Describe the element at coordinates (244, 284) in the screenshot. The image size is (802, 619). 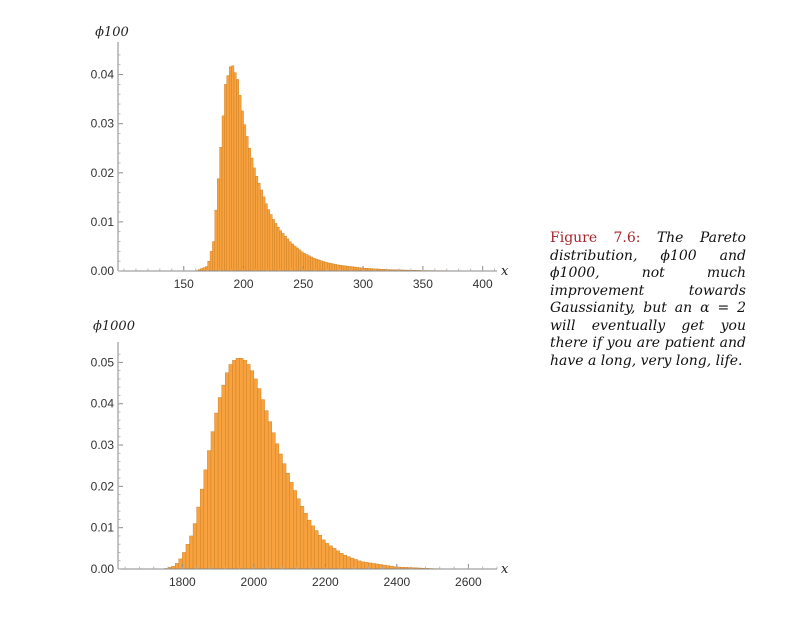
I see `x-tick-label: 200` at that location.